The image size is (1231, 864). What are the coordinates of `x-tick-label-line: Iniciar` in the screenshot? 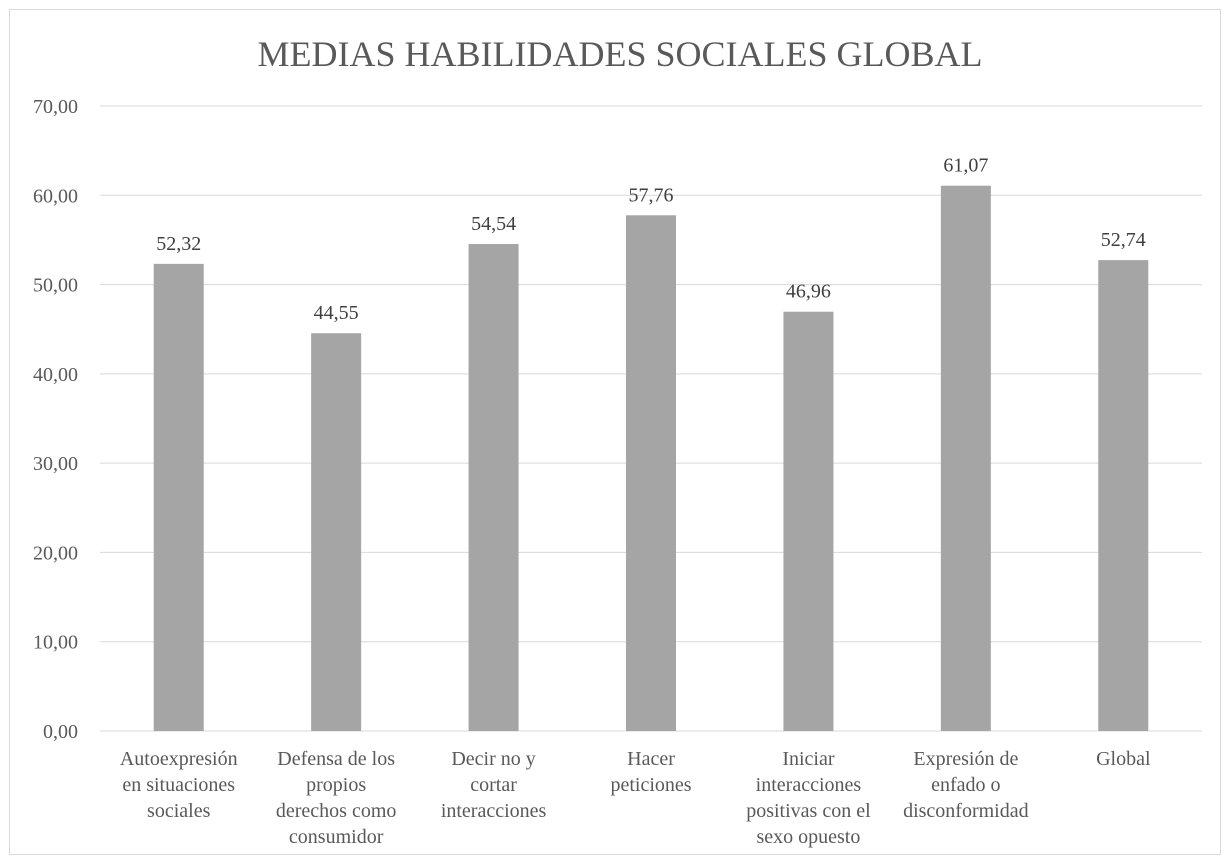 It's located at (808, 759).